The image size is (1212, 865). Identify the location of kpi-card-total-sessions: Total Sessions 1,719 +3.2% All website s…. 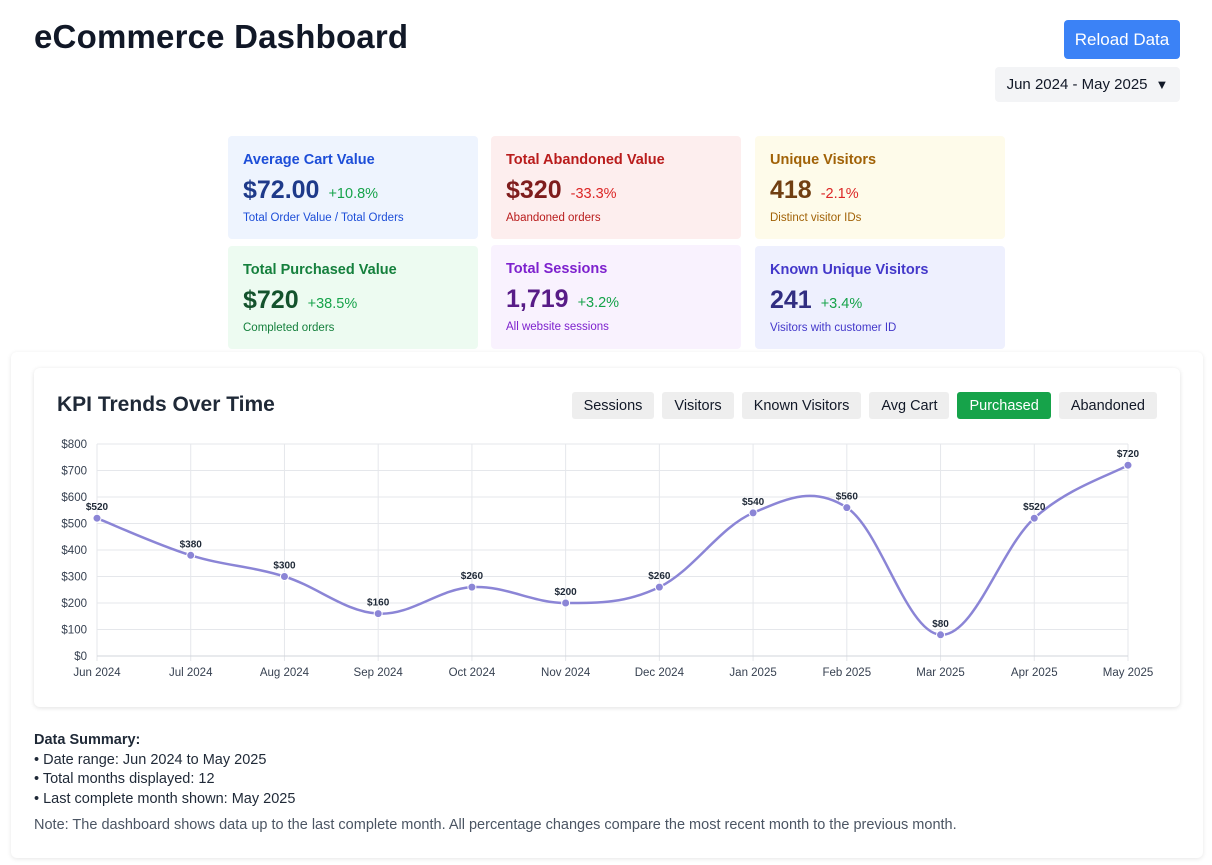
(616, 297).